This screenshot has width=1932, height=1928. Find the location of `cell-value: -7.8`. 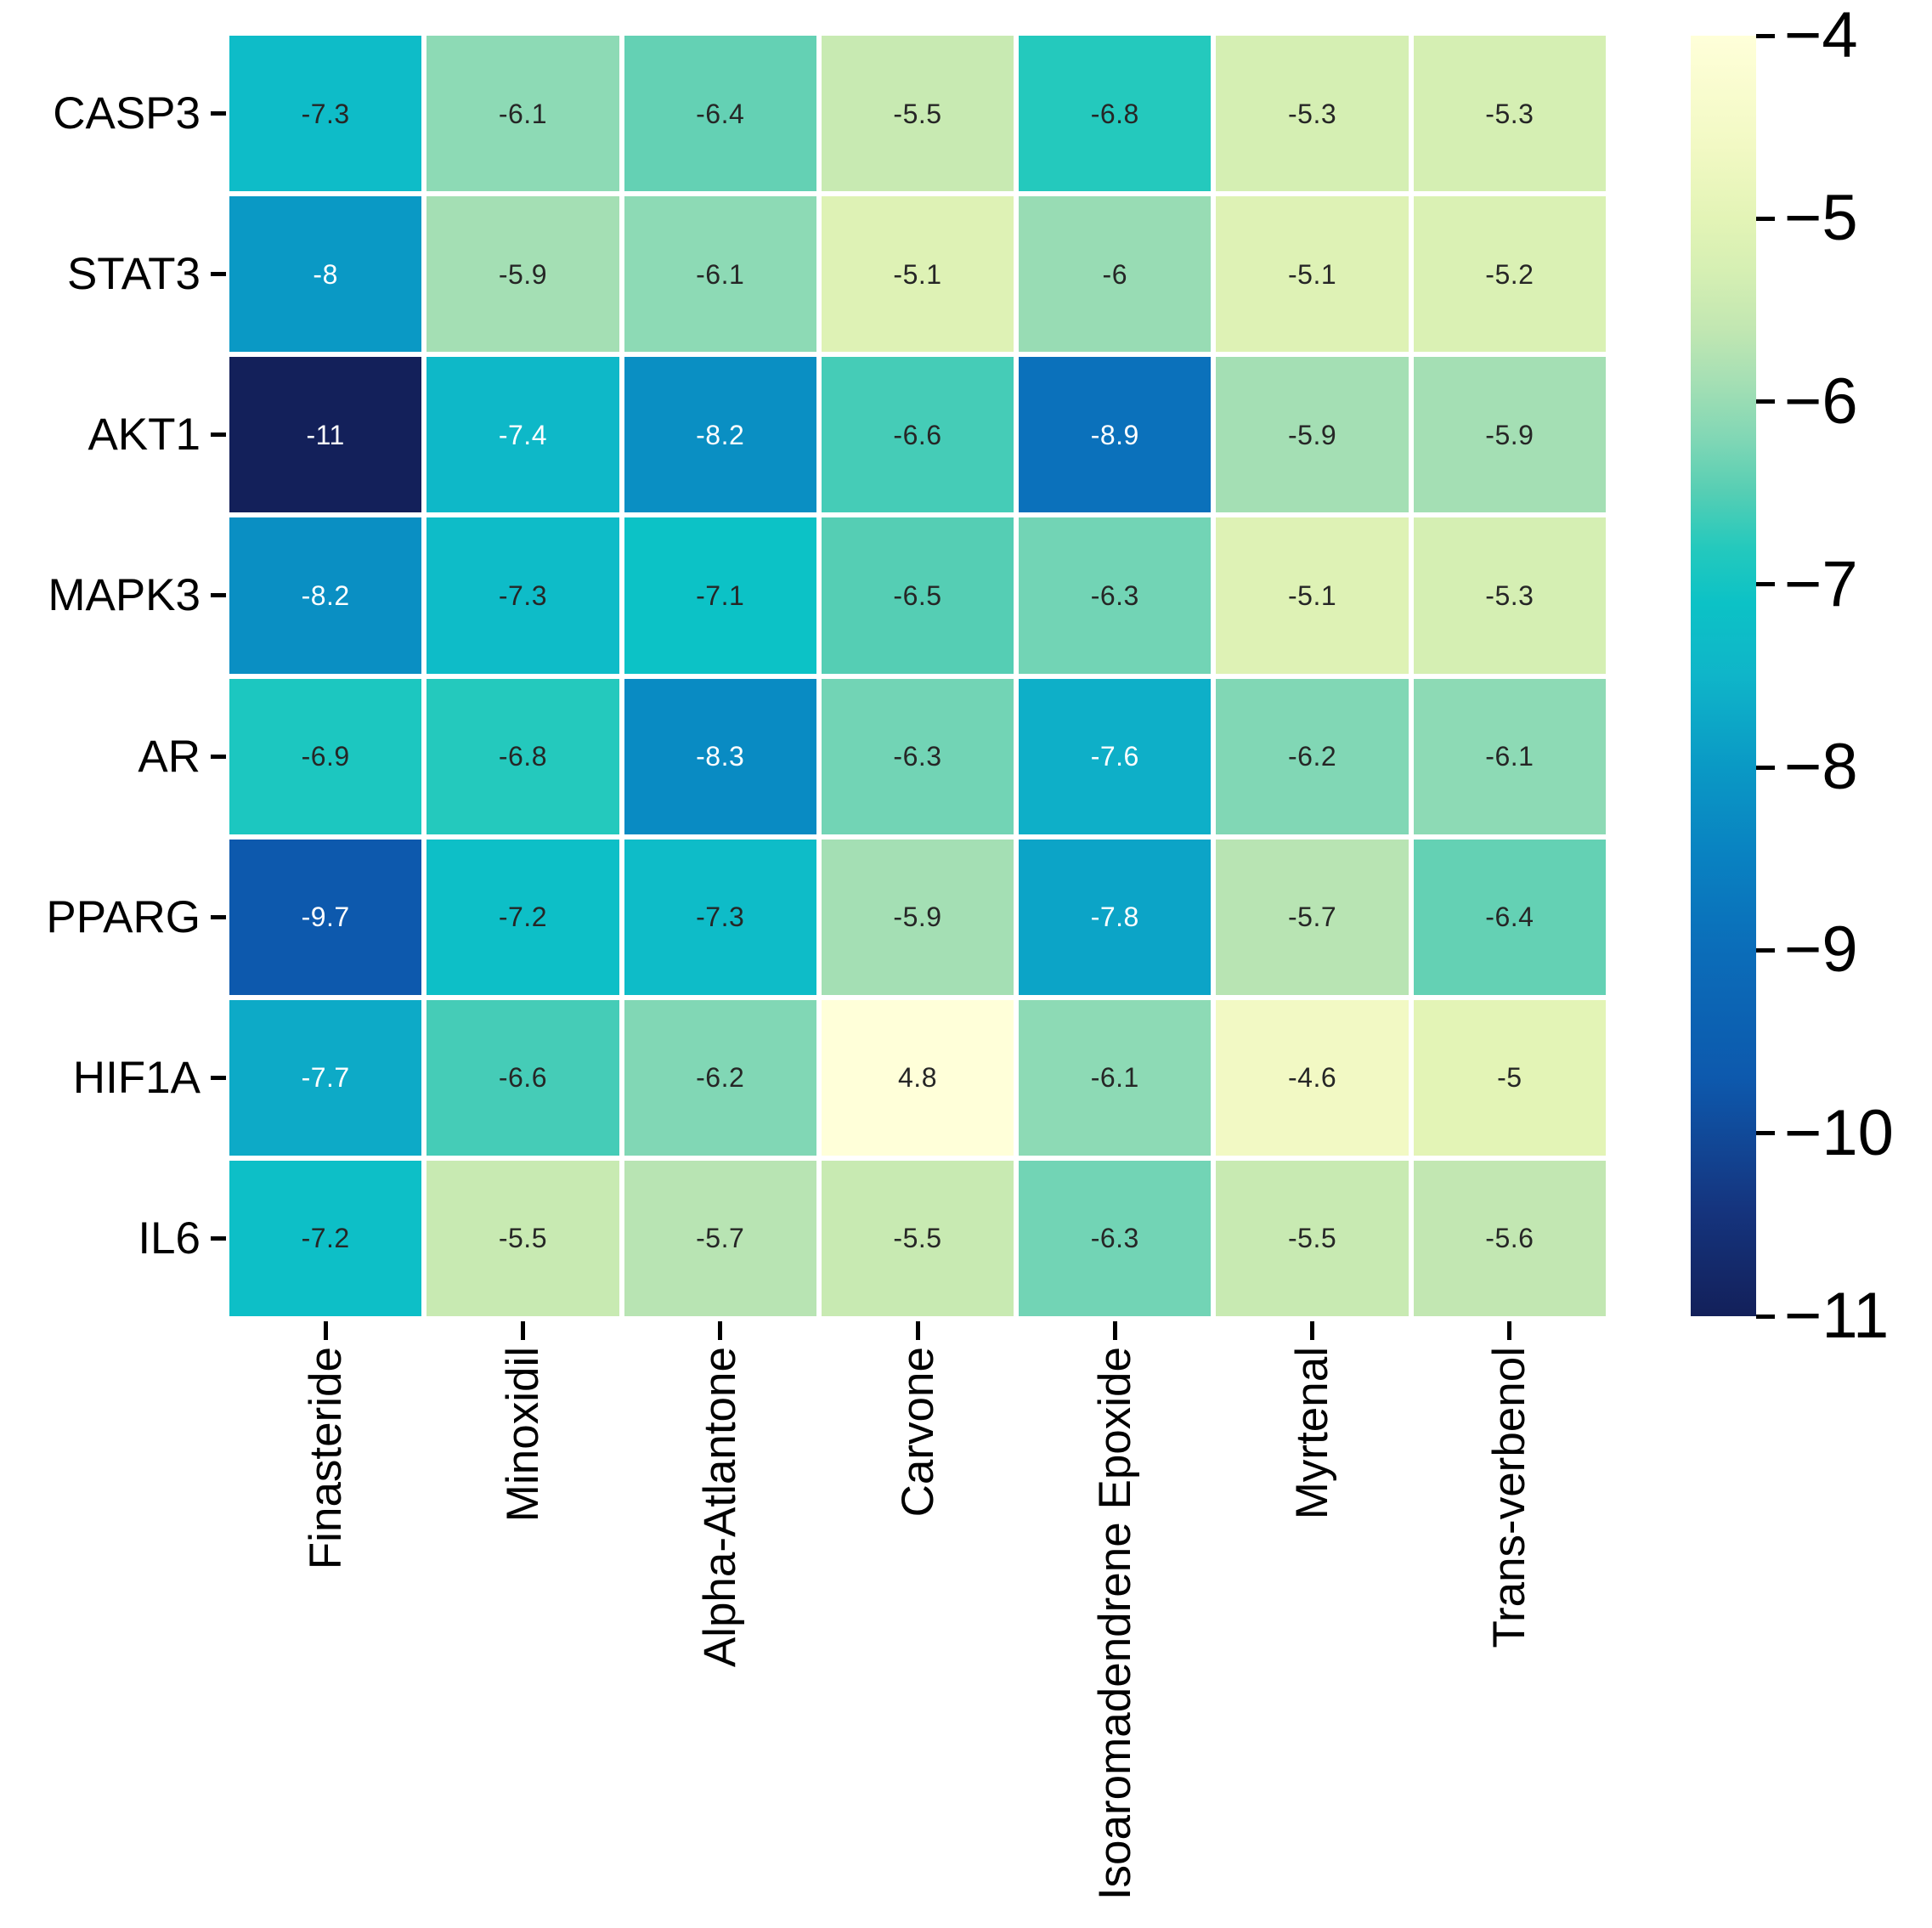

cell-value: -7.8 is located at coordinates (1114, 918).